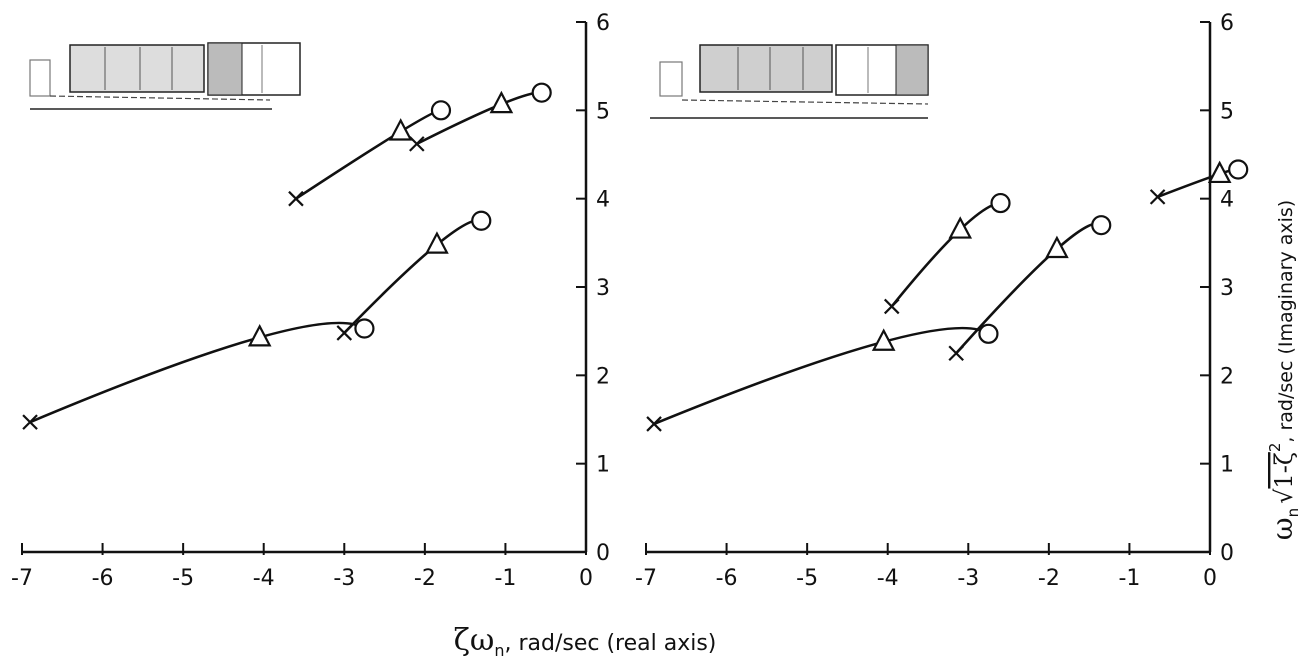  I want to click on y-axis-label-omega: ω, so click(1282, 528).